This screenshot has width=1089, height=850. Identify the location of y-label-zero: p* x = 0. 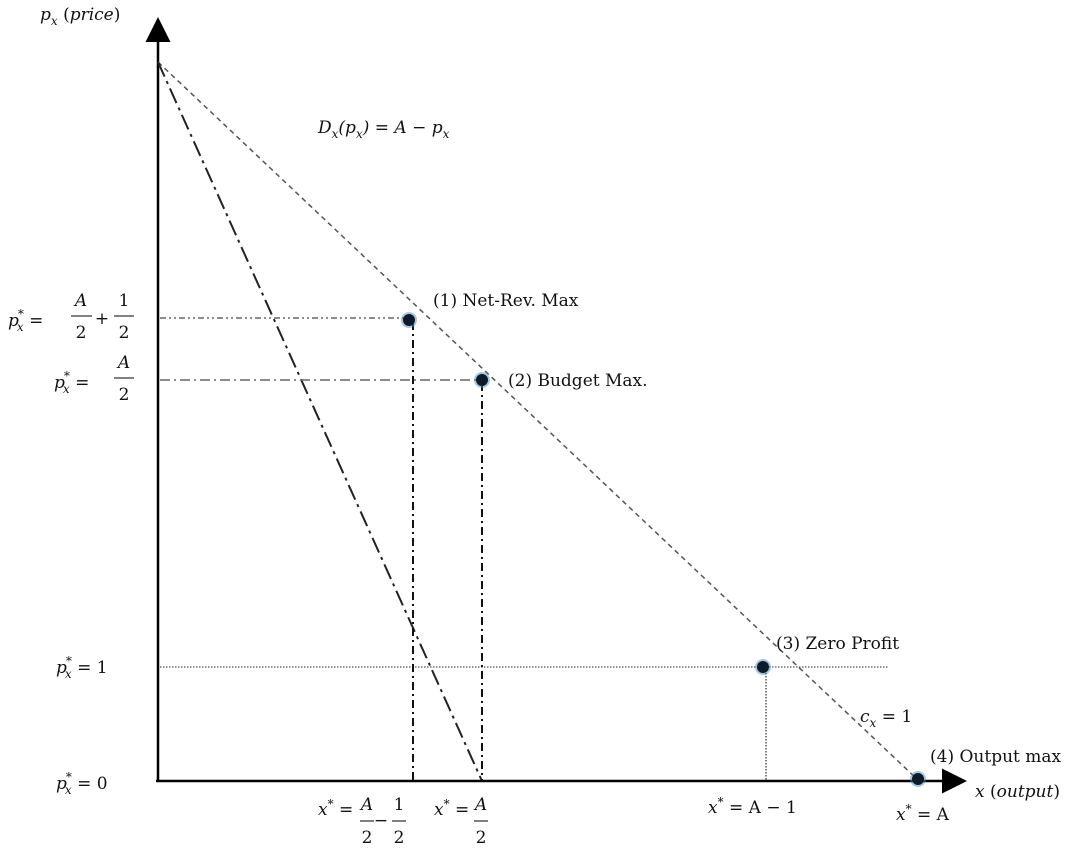
(82, 783).